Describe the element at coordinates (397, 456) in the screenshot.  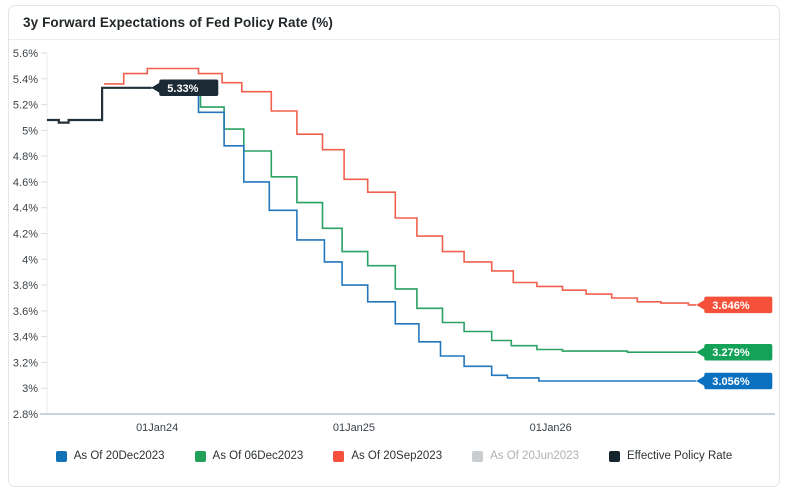
I see `legend-label: As Of 20Sep2023` at that location.